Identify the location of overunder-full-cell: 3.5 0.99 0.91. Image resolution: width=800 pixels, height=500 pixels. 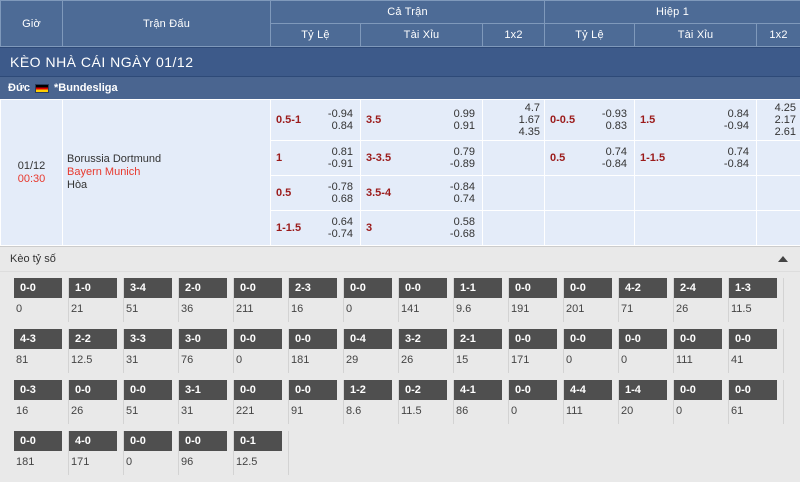
(421, 120).